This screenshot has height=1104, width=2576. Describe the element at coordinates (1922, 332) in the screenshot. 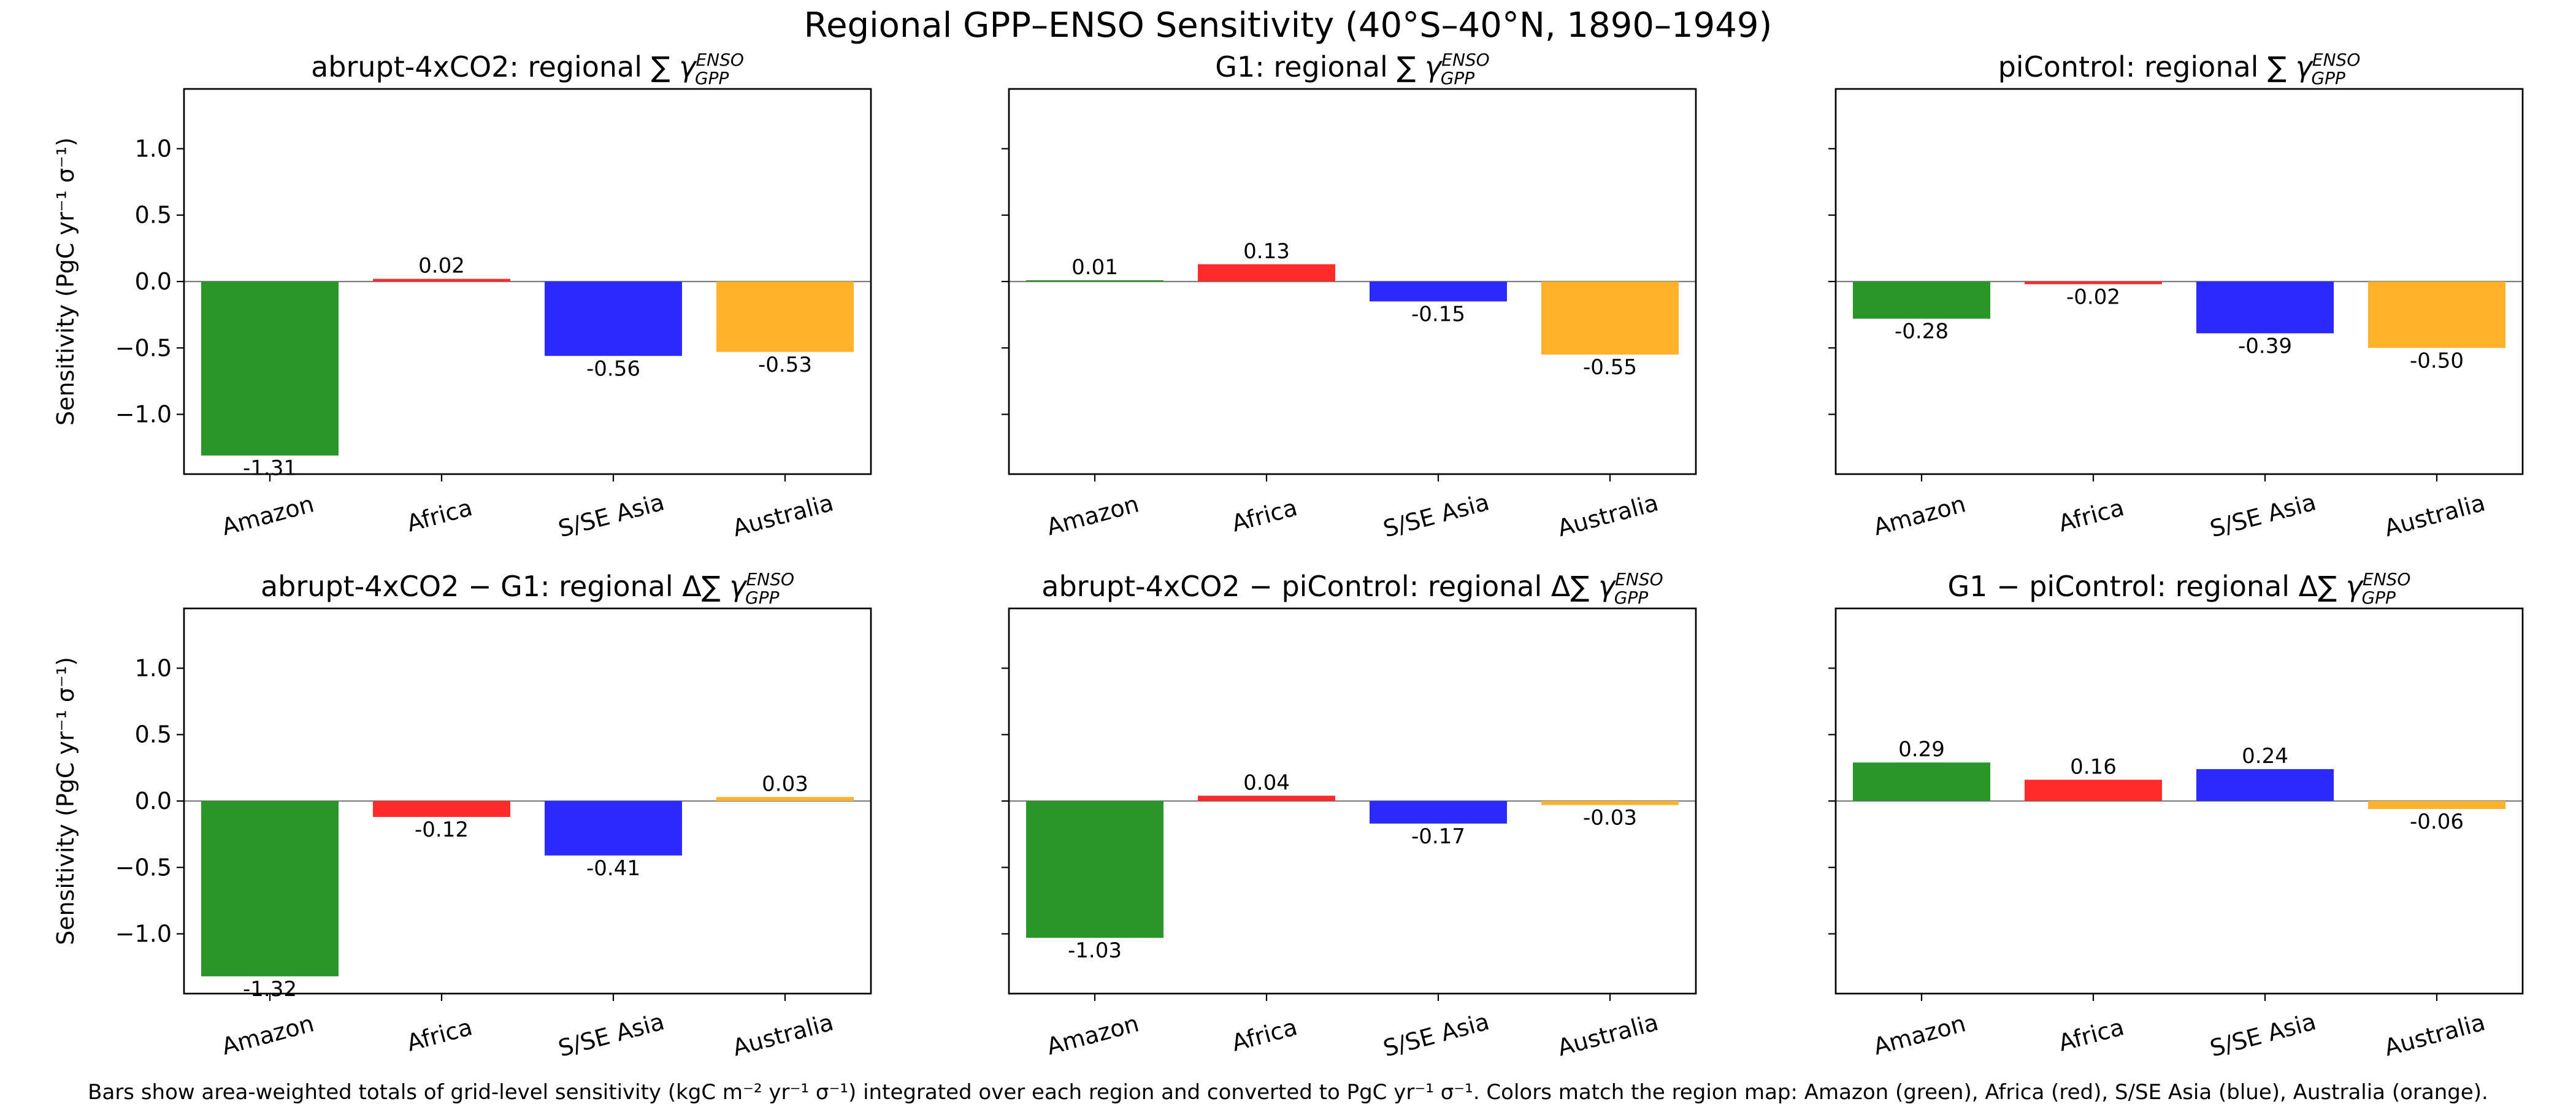

I see `bar-value-label: -0.28` at that location.